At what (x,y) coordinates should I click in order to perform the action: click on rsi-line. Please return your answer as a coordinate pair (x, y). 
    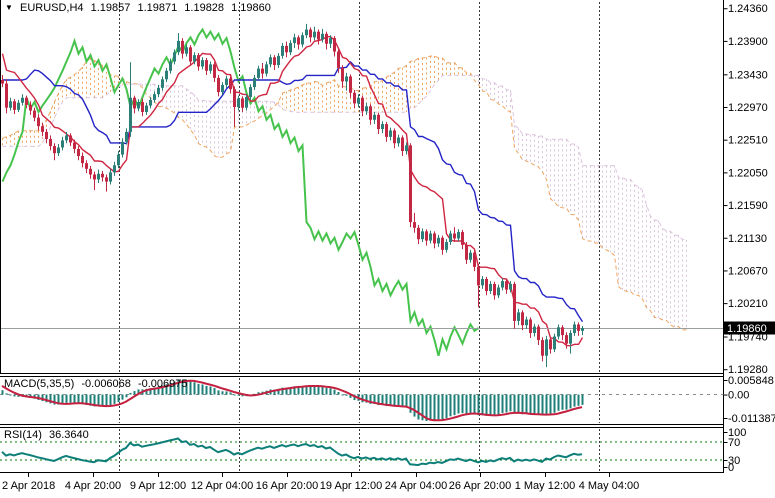
    Looking at the image, I should click on (292, 452).